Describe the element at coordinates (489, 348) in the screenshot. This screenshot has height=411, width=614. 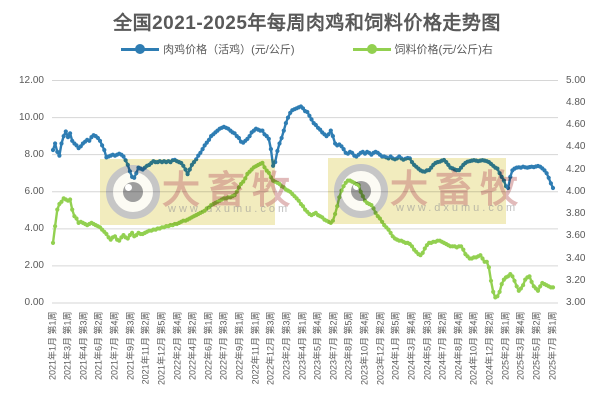
I see `x-axis-tick: 2024年12月 第2周` at that location.